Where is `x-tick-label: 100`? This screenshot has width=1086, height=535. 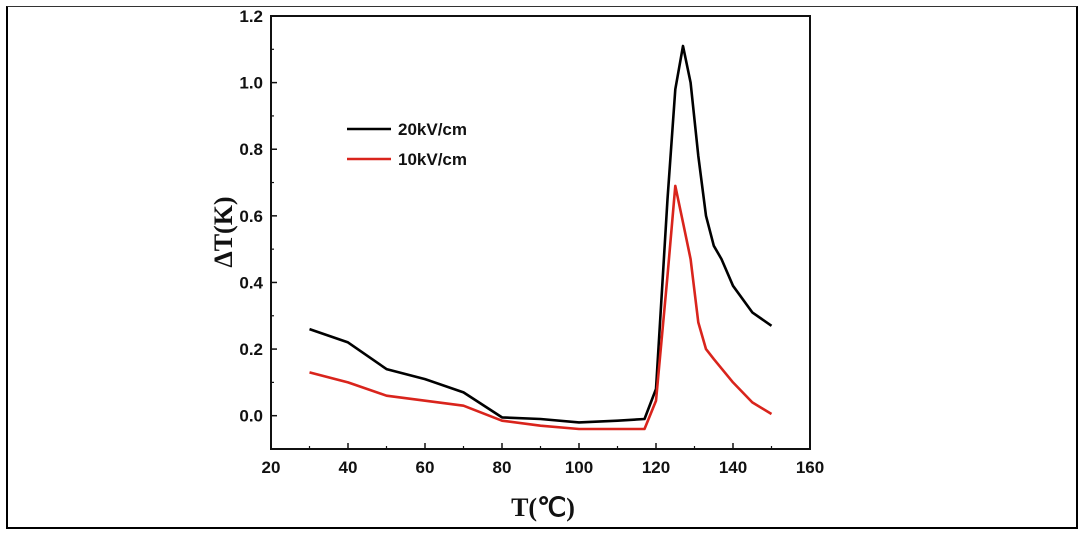
x-tick-label: 100 is located at coordinates (579, 467).